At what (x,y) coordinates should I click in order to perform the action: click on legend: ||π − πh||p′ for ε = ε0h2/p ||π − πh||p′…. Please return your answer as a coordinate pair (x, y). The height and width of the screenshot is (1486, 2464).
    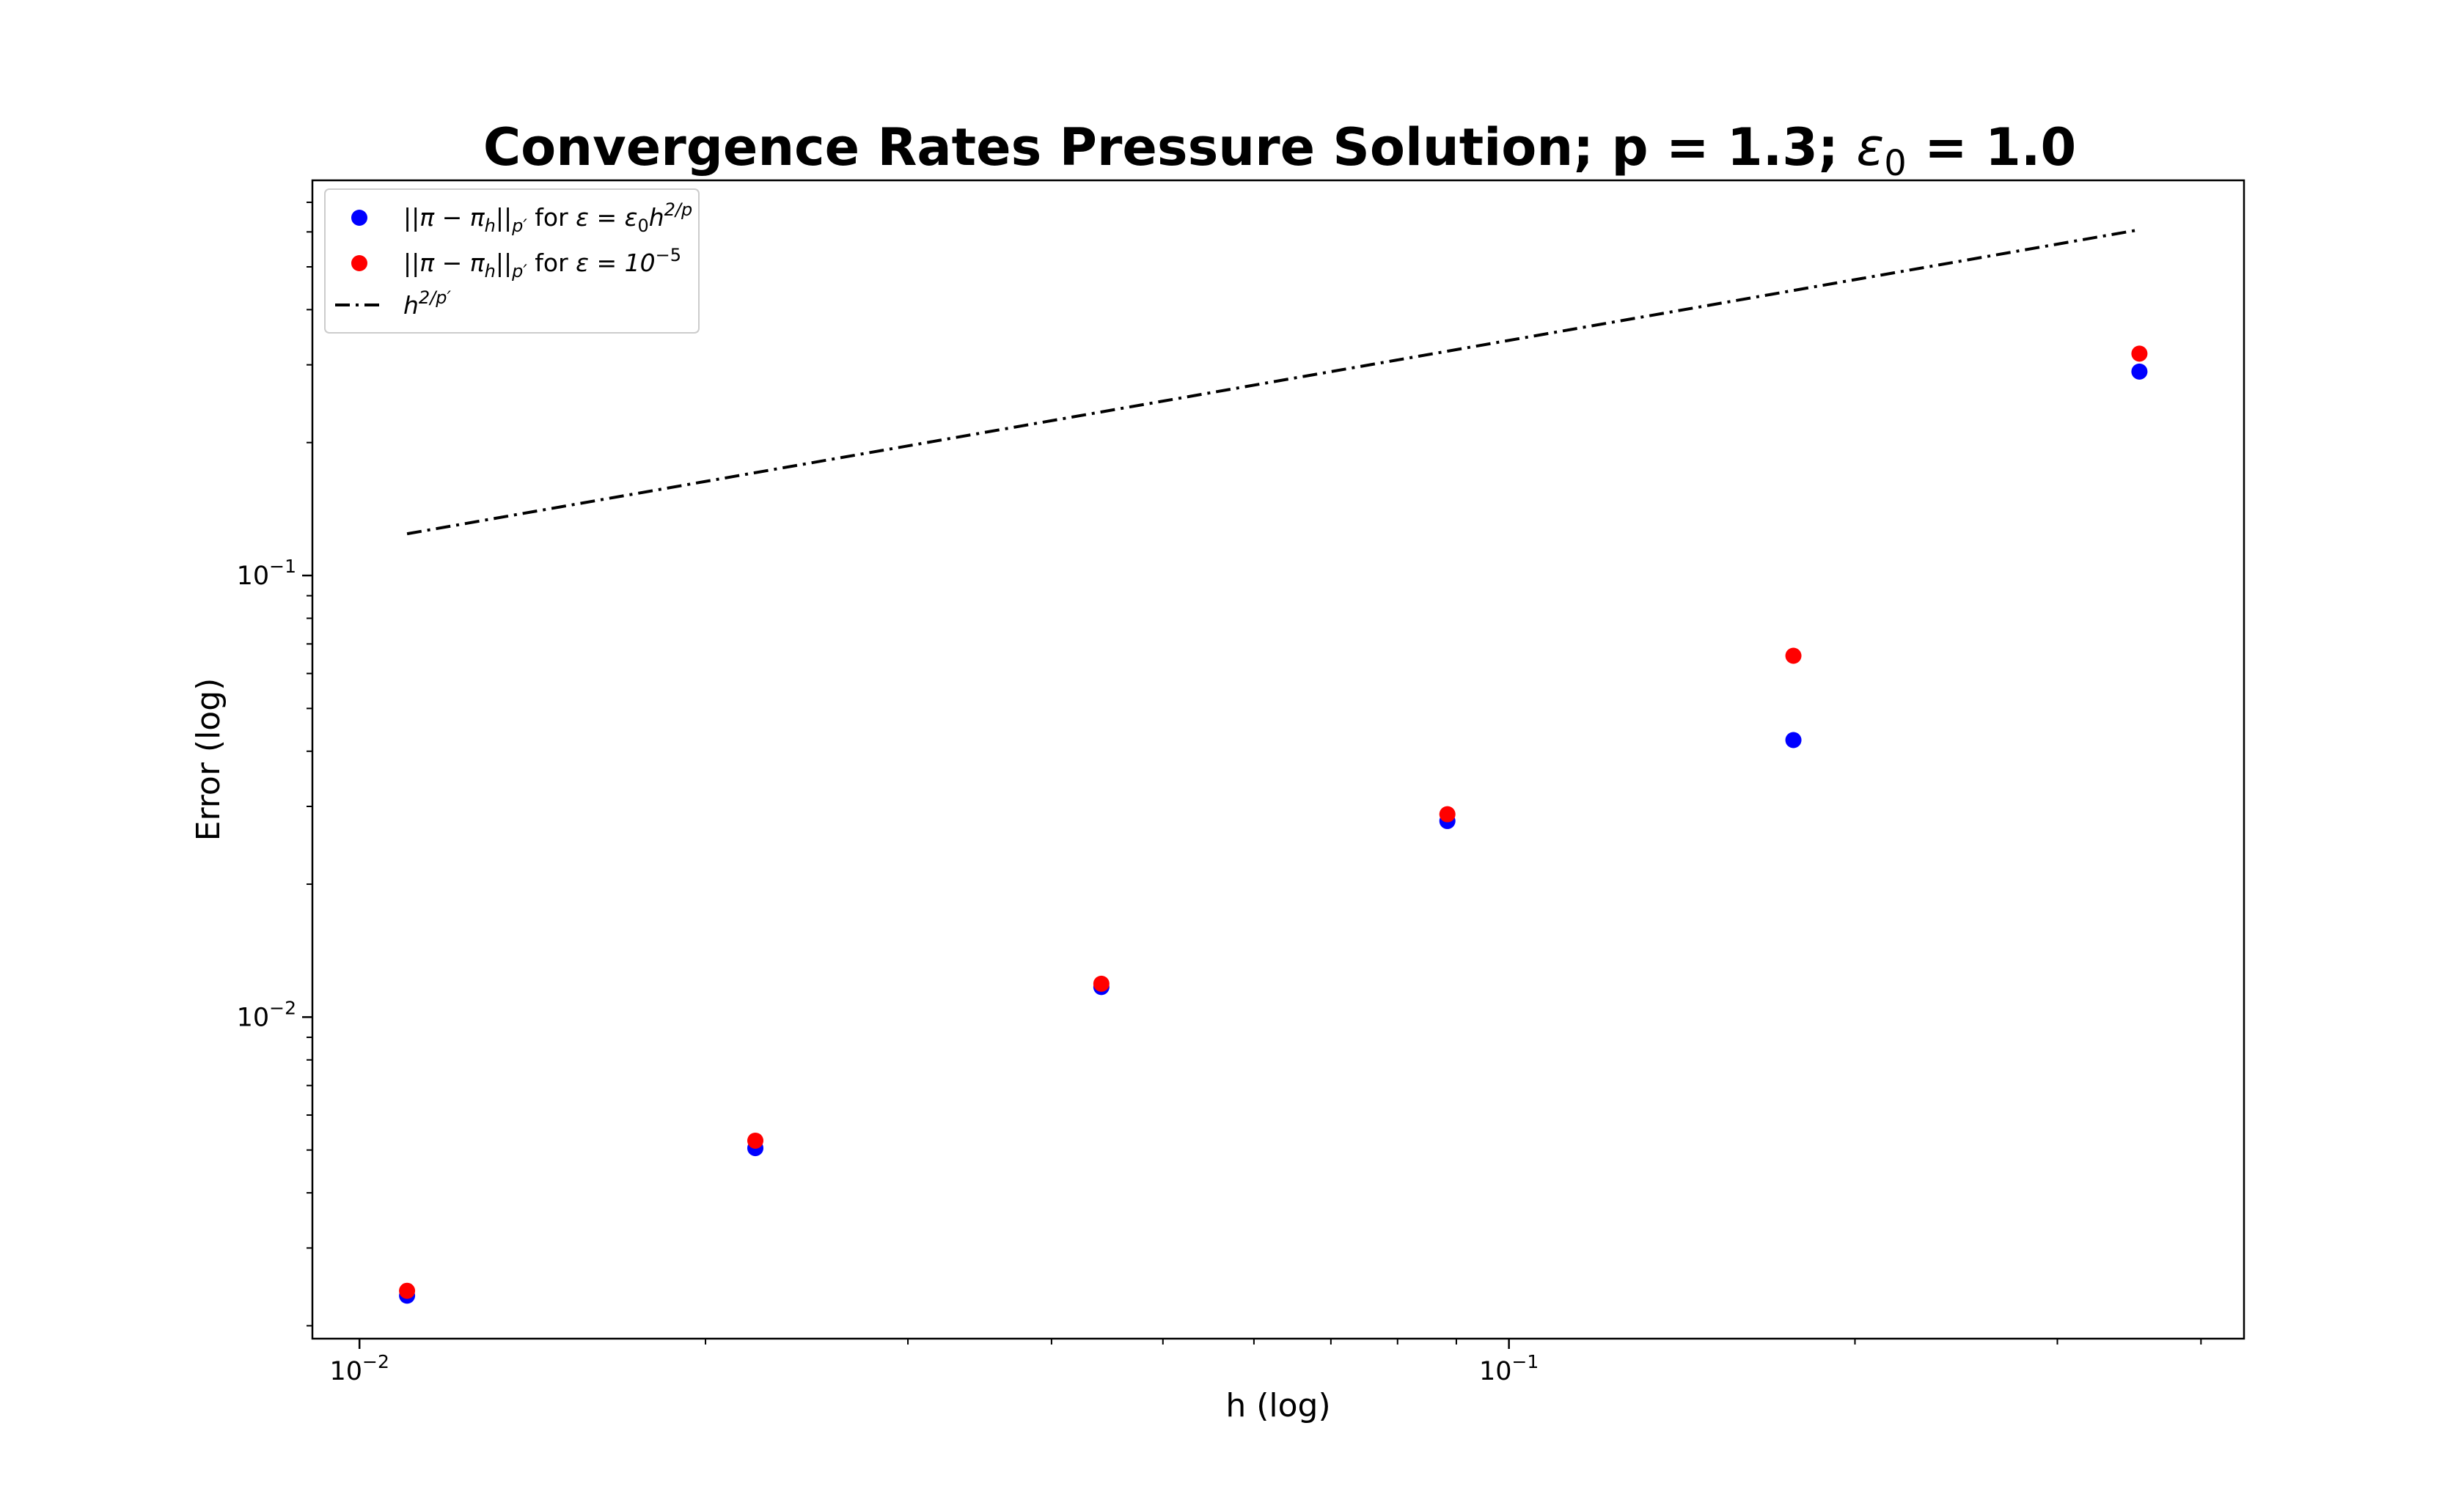
    Looking at the image, I should click on (512, 261).